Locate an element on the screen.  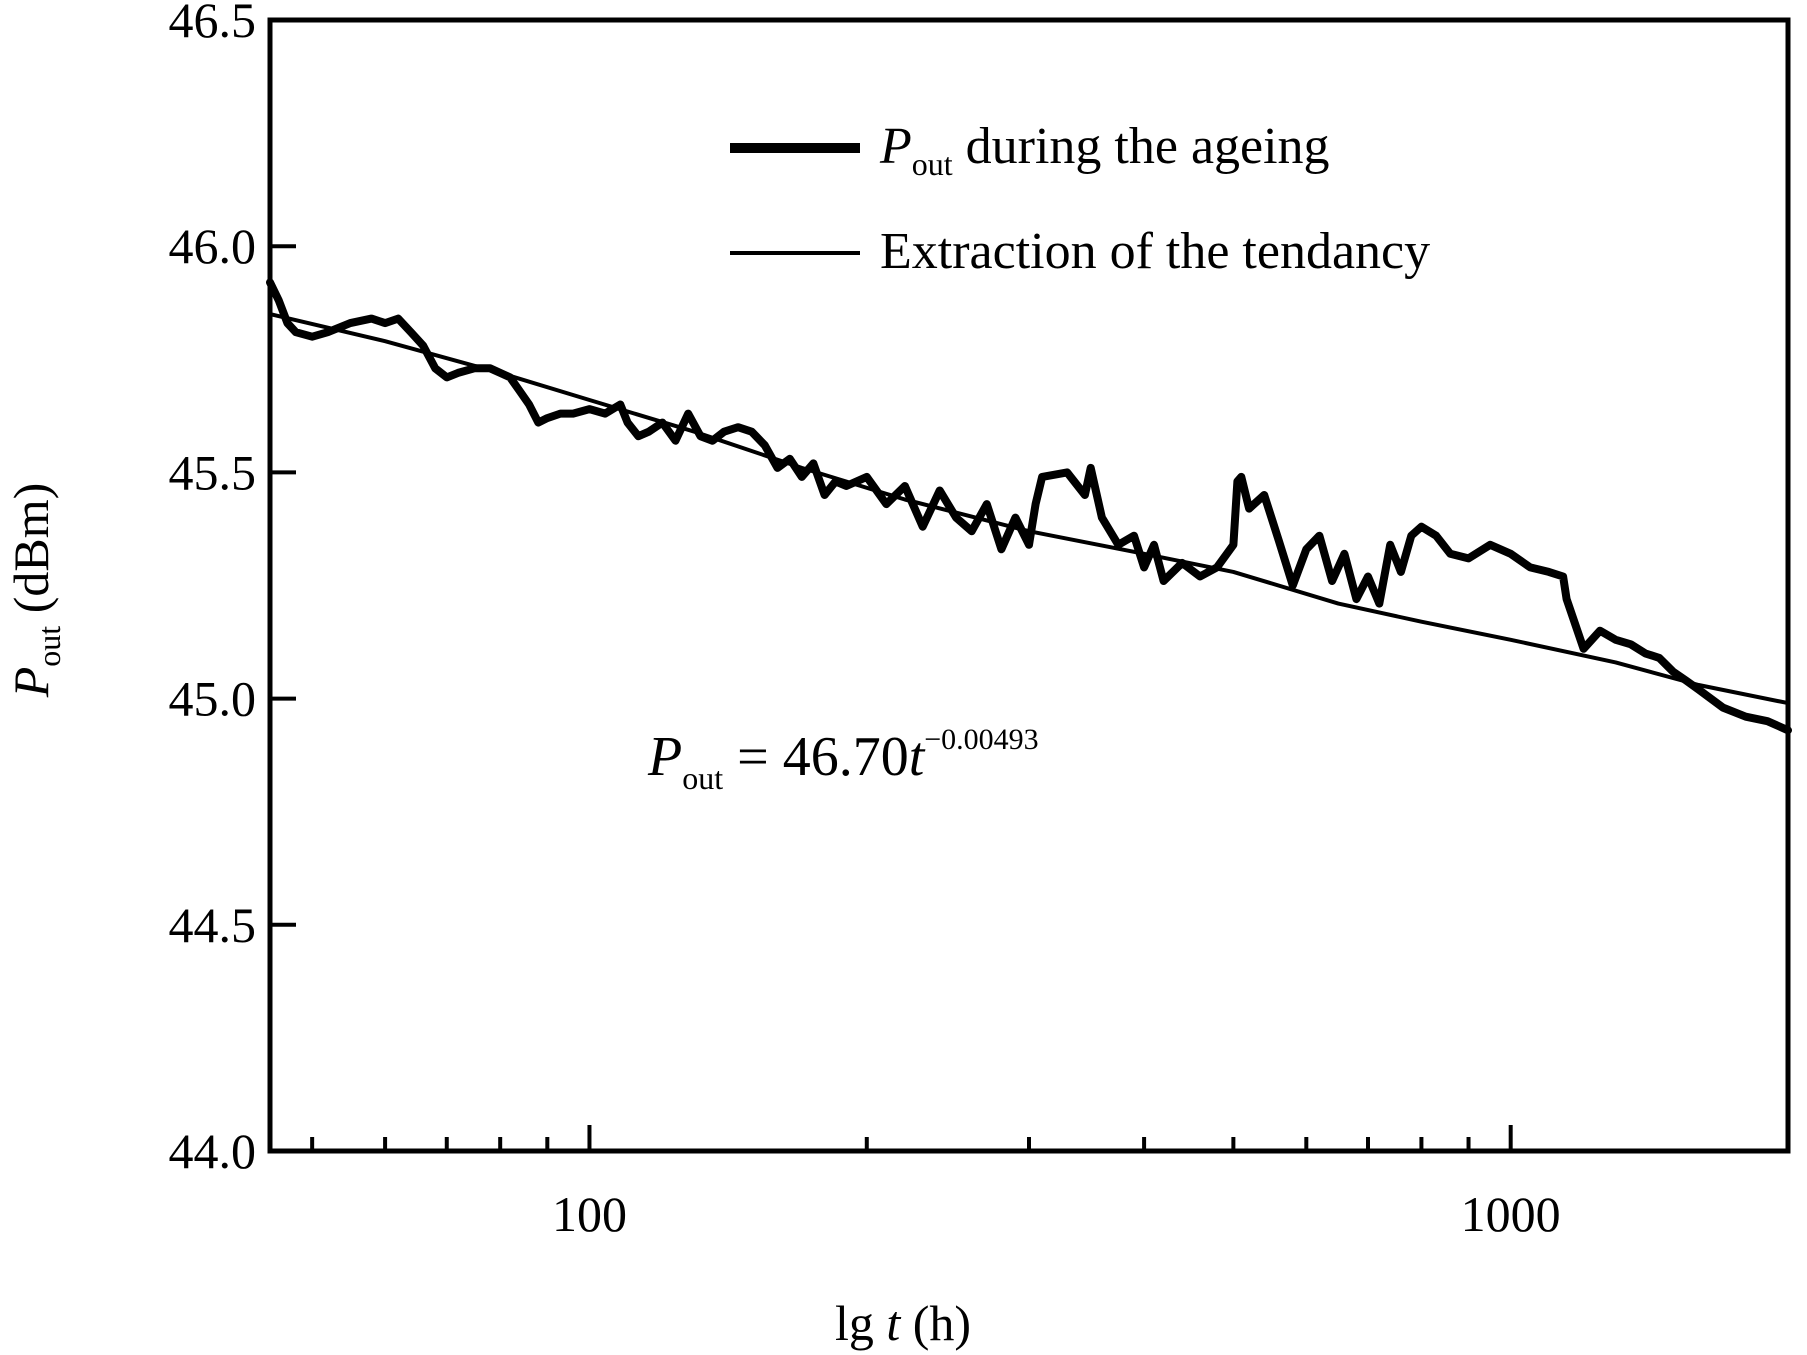
x-tick-label-100: 100 is located at coordinates (589, 1214).